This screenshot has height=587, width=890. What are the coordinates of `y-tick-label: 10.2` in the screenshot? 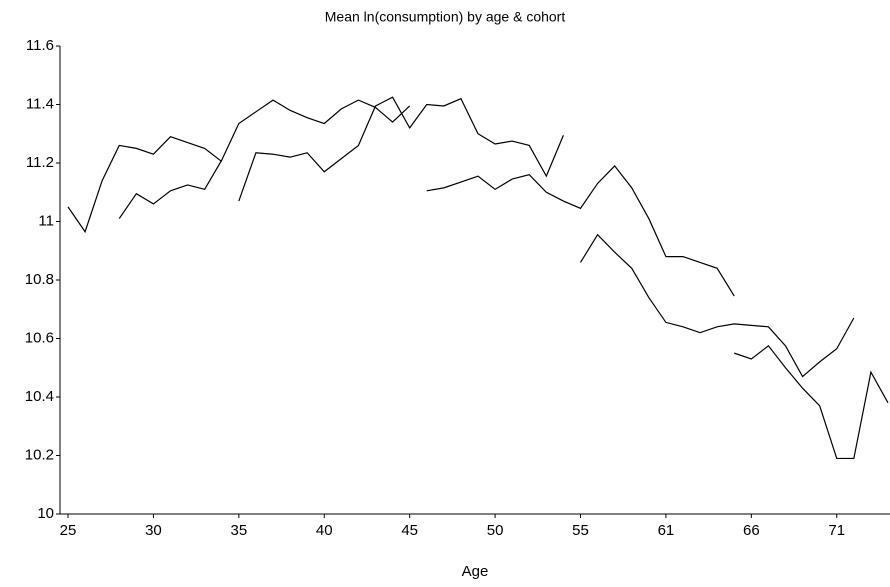 It's located at (39, 454).